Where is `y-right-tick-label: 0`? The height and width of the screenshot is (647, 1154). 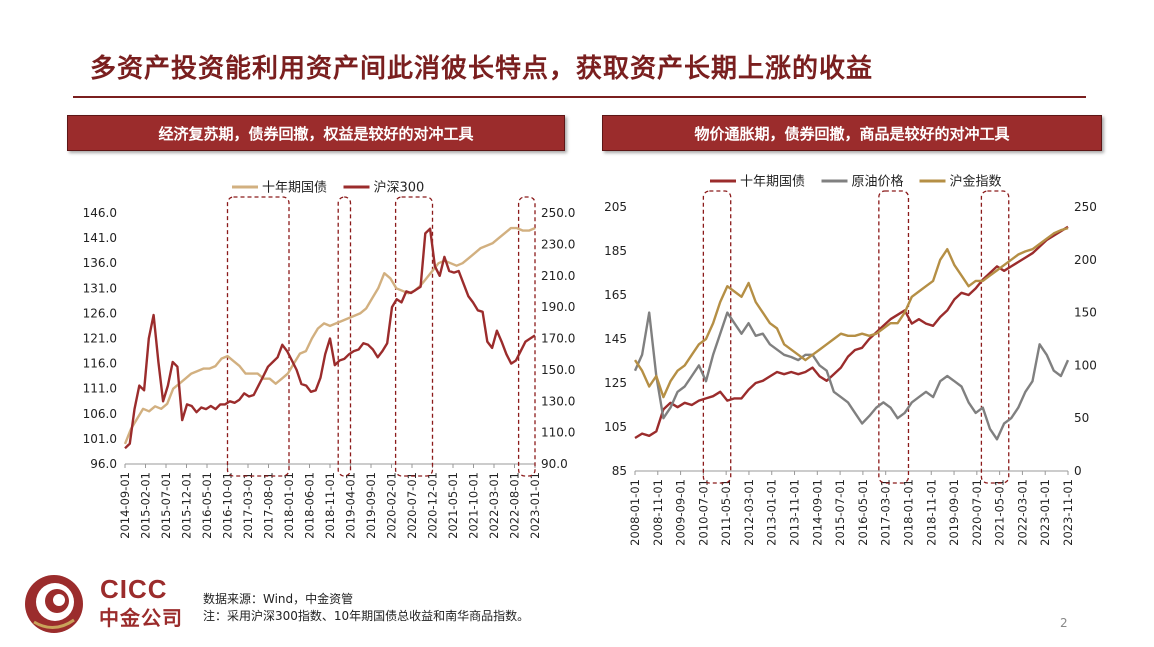 y-right-tick-label: 0 is located at coordinates (1078, 471).